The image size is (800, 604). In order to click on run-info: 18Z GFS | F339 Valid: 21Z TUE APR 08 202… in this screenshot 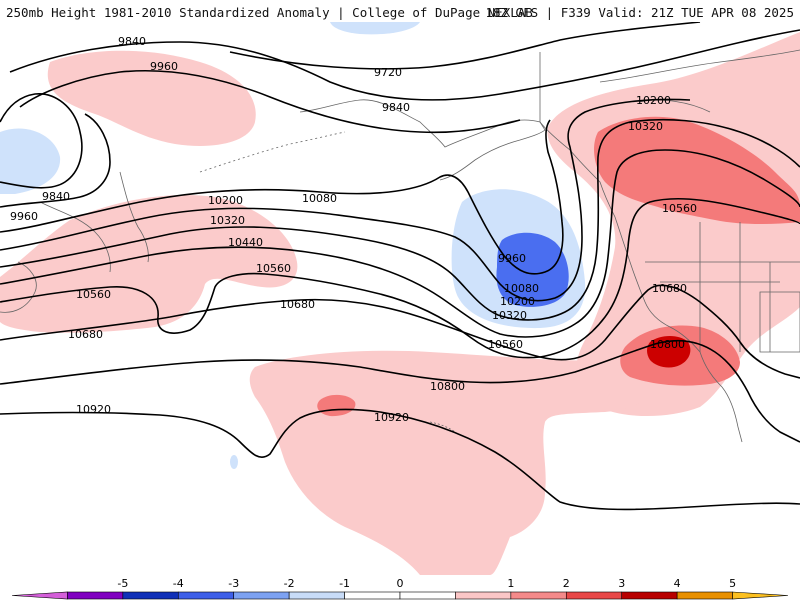, I will do `click(639, 12)`.